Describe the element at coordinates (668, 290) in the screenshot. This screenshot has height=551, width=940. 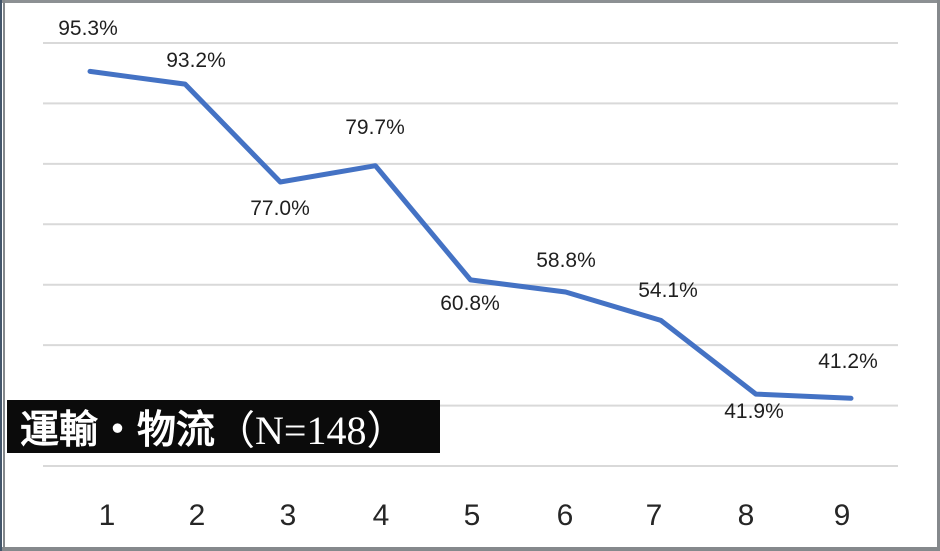
I see `data-label-7: 54.1%` at that location.